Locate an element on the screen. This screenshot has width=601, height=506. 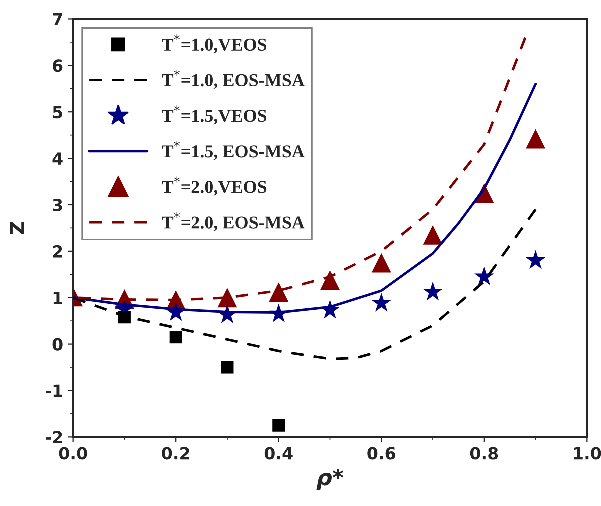
x-tick-label: 0.0 is located at coordinates (73, 453).